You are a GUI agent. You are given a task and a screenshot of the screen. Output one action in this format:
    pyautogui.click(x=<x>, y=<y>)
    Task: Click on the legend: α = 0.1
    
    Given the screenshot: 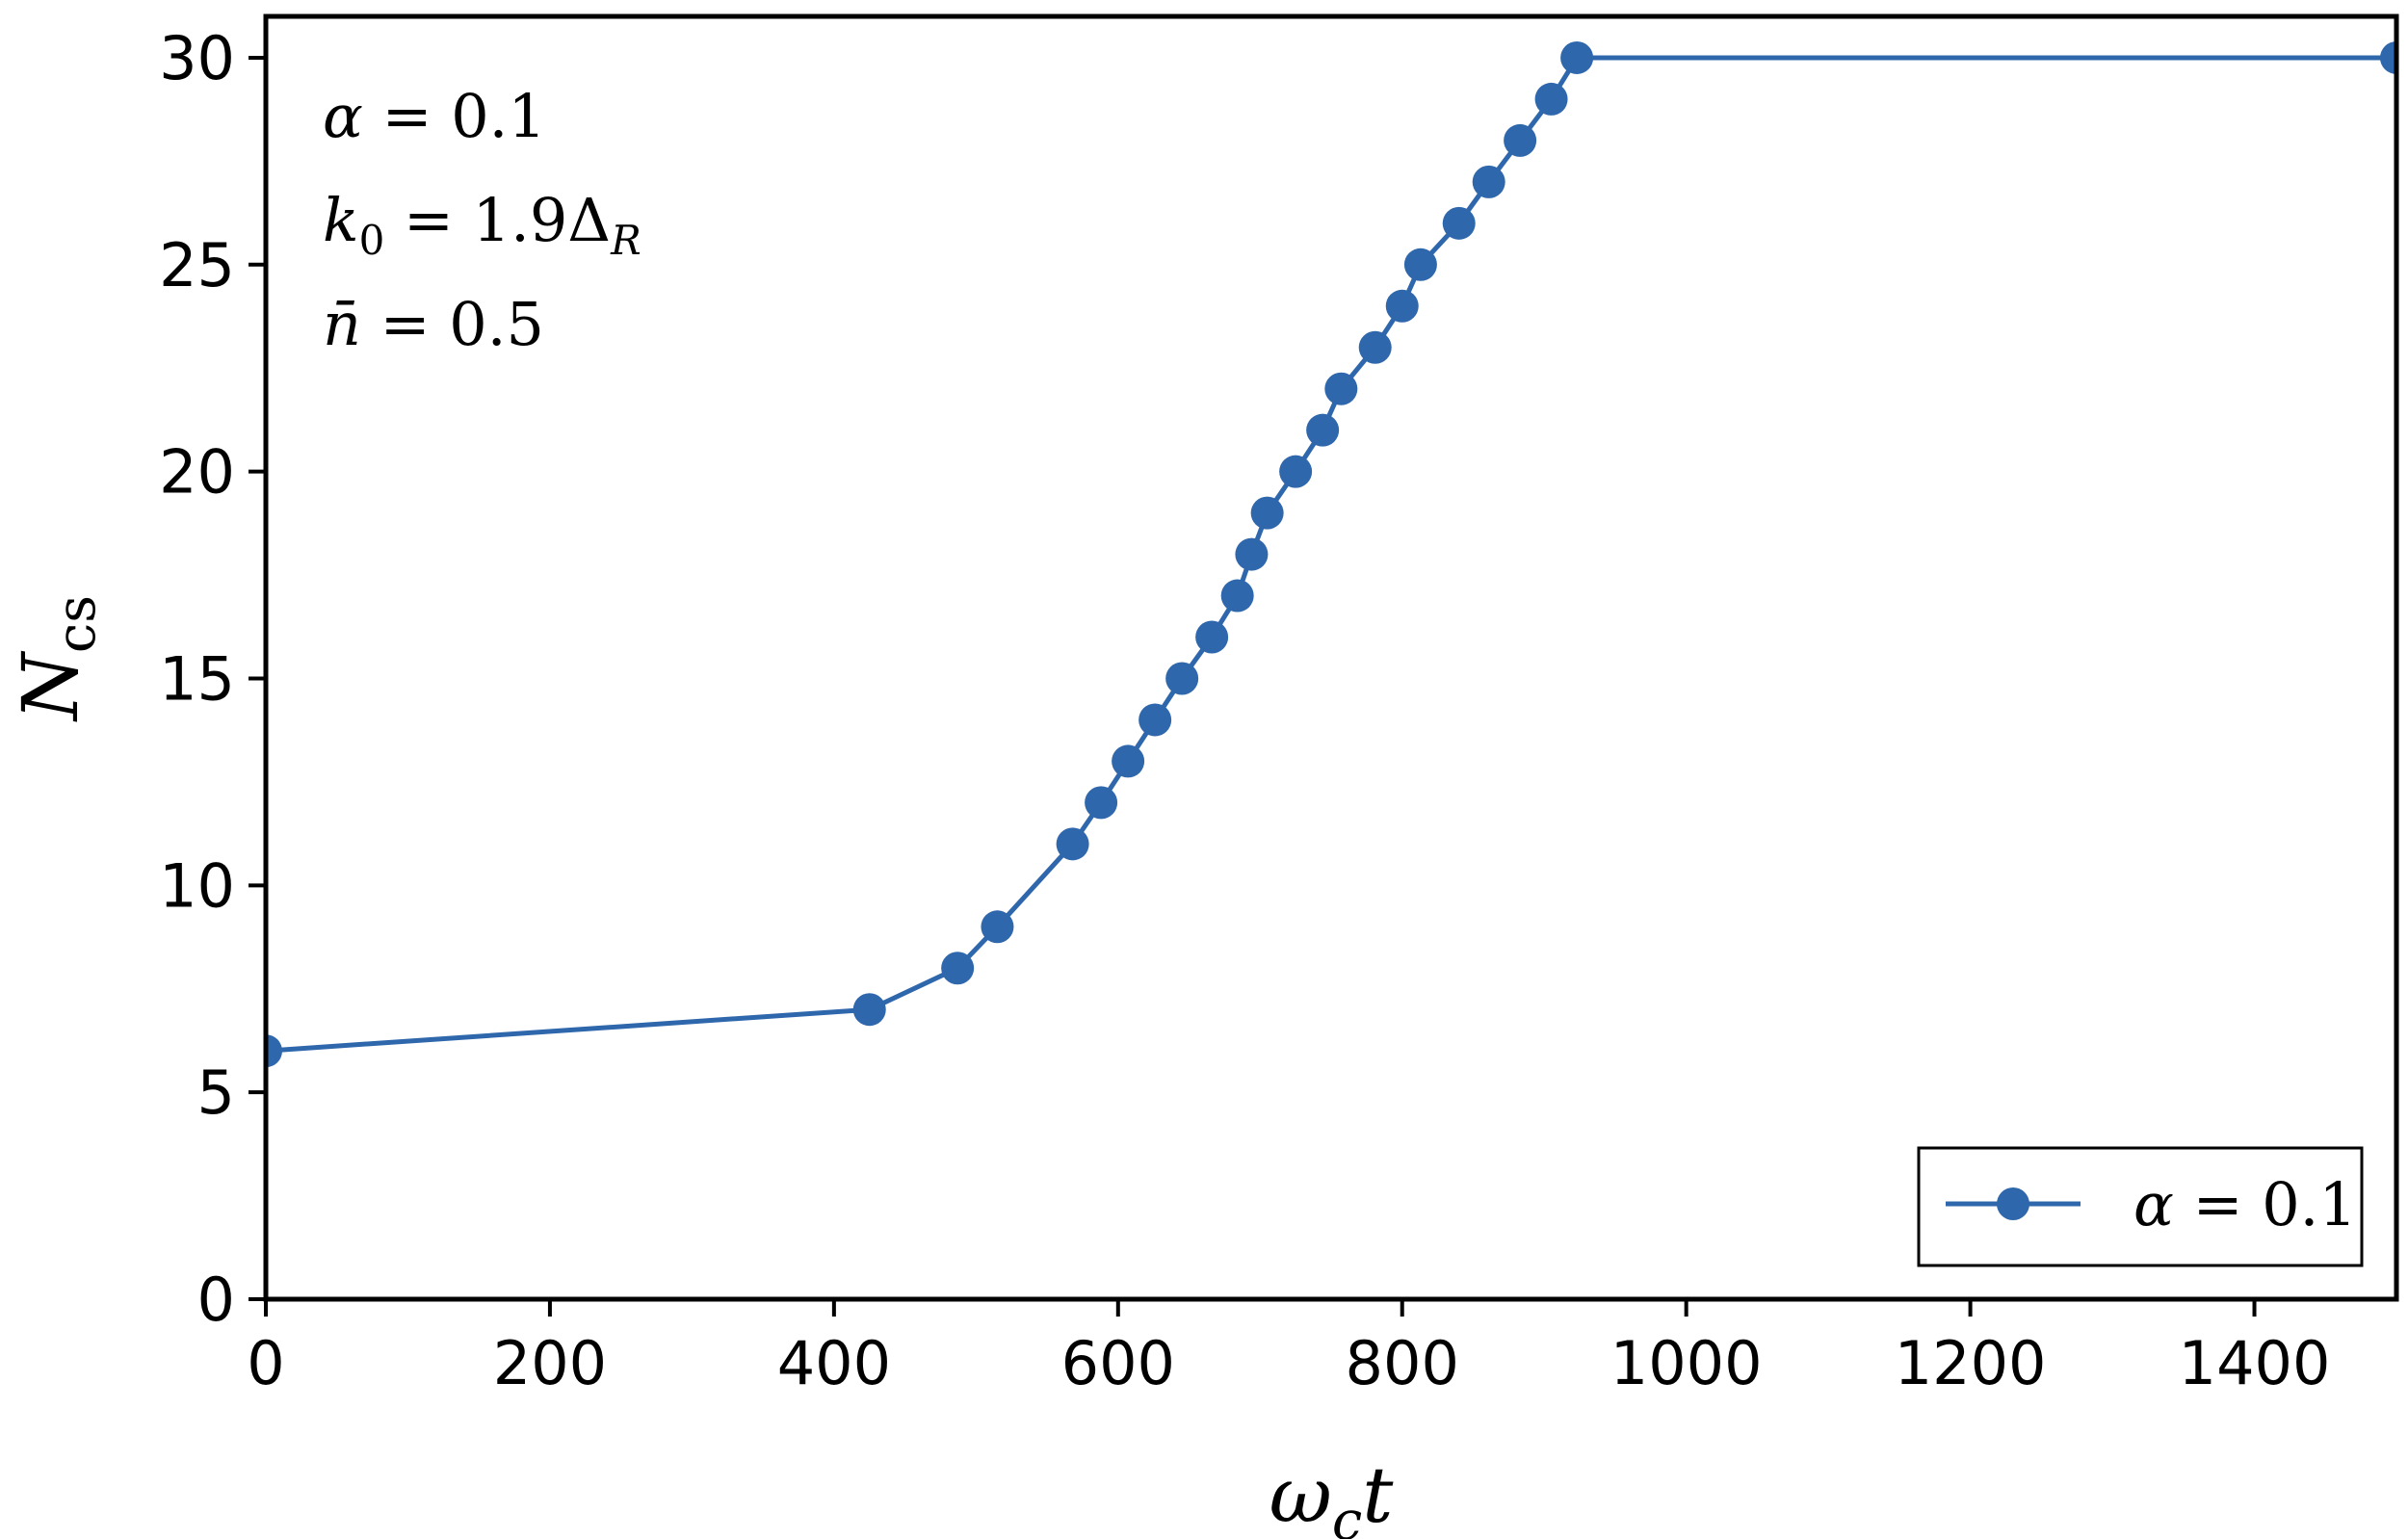 What is the action you would take?
    pyautogui.click(x=2140, y=1206)
    